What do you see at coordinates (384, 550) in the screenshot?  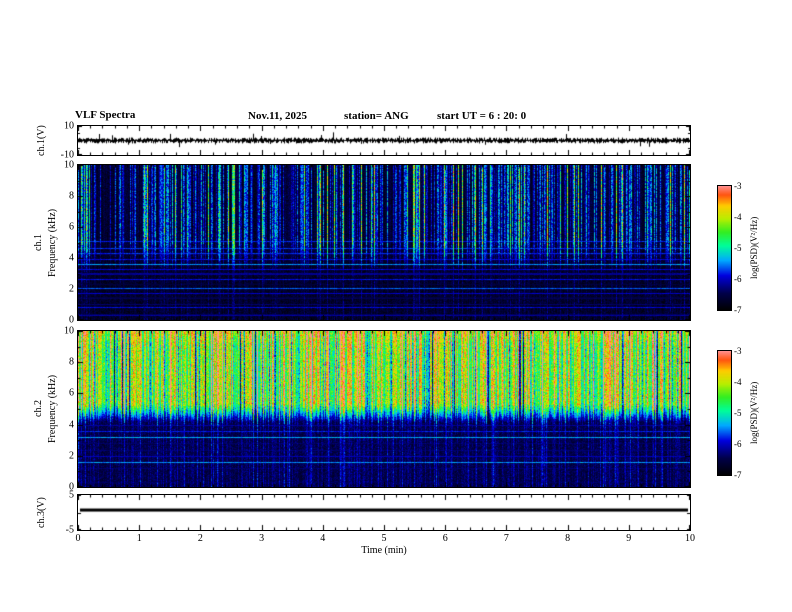 I see `time-axis-label: Time (min)` at bounding box center [384, 550].